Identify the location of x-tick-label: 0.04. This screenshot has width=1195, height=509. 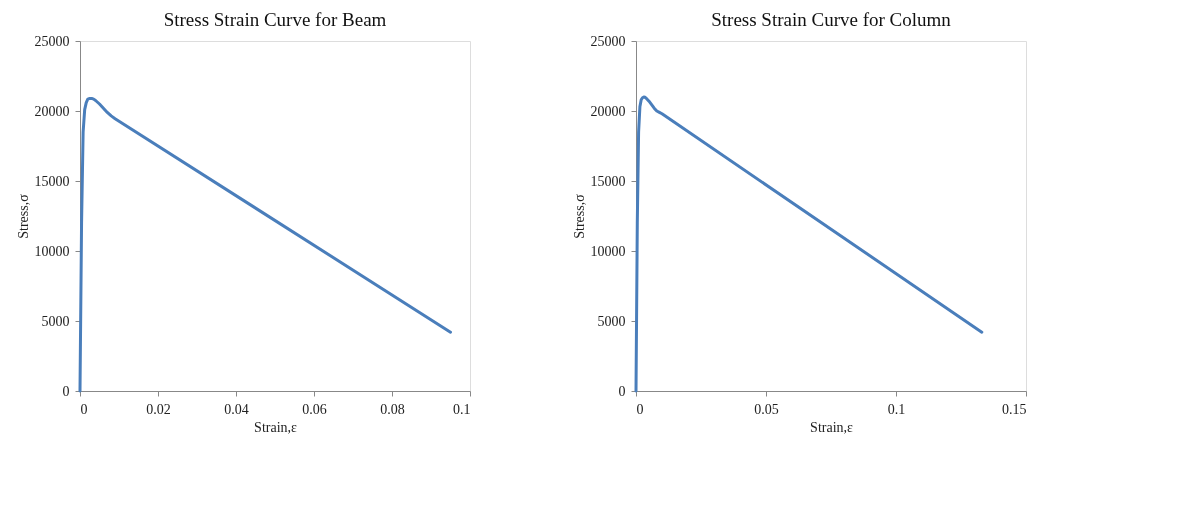
(236, 409).